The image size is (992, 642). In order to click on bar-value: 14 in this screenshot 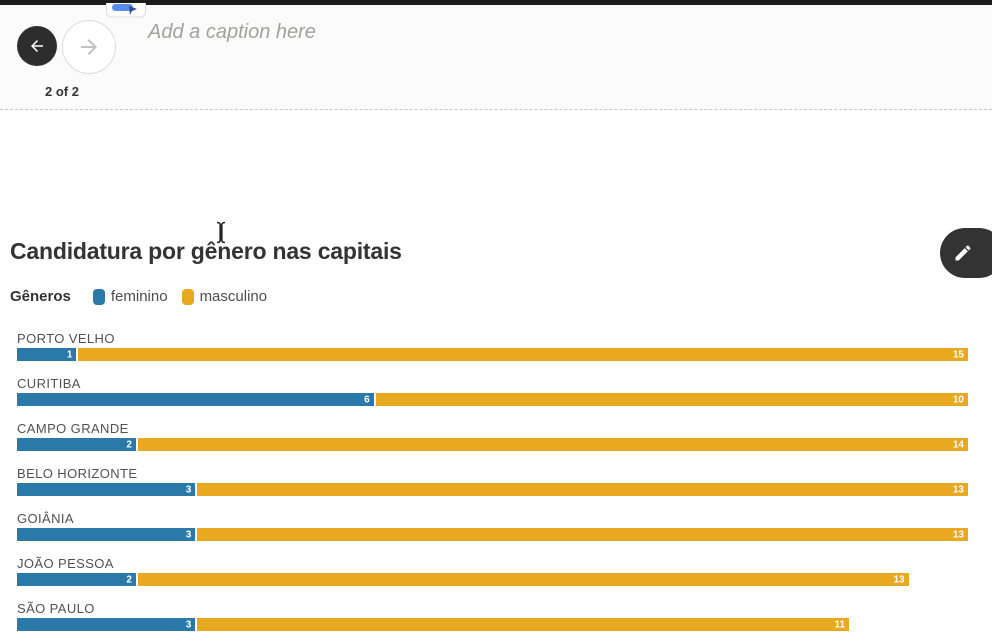, I will do `click(958, 444)`.